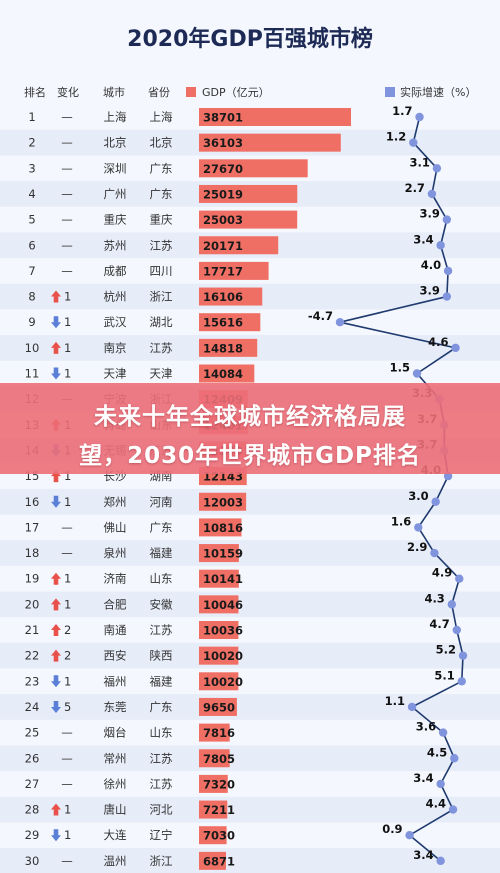  Describe the element at coordinates (436, 804) in the screenshot. I see `growth-value-label: 4.4` at that location.